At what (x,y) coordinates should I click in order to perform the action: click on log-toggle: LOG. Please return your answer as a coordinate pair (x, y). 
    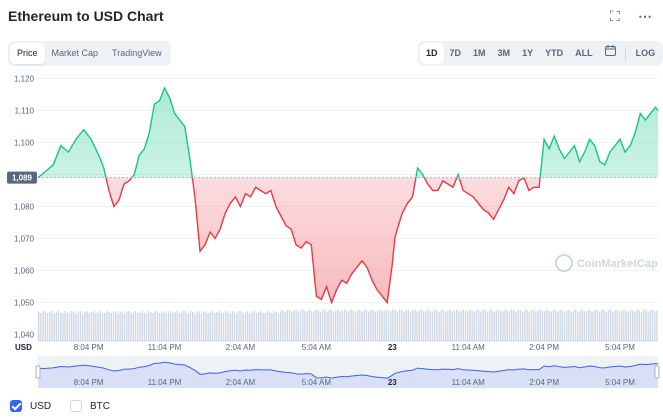
    Looking at the image, I should click on (645, 53).